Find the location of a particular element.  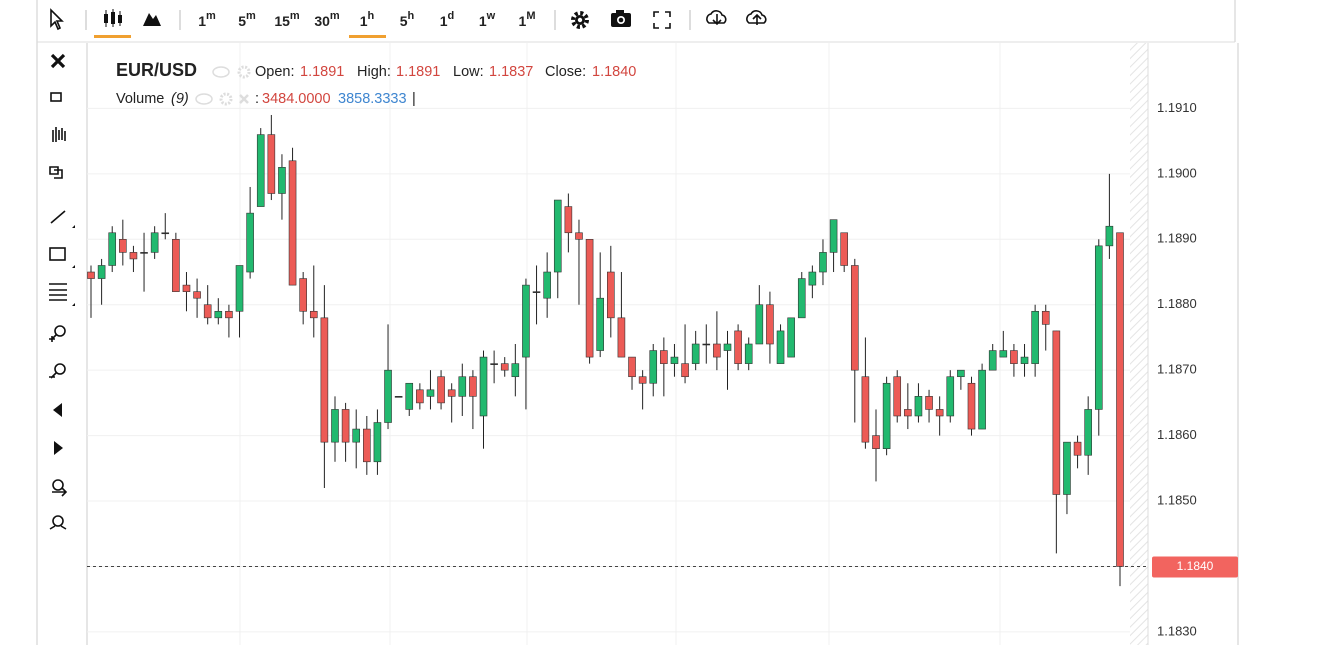

interval-button: 1M is located at coordinates (527, 19).